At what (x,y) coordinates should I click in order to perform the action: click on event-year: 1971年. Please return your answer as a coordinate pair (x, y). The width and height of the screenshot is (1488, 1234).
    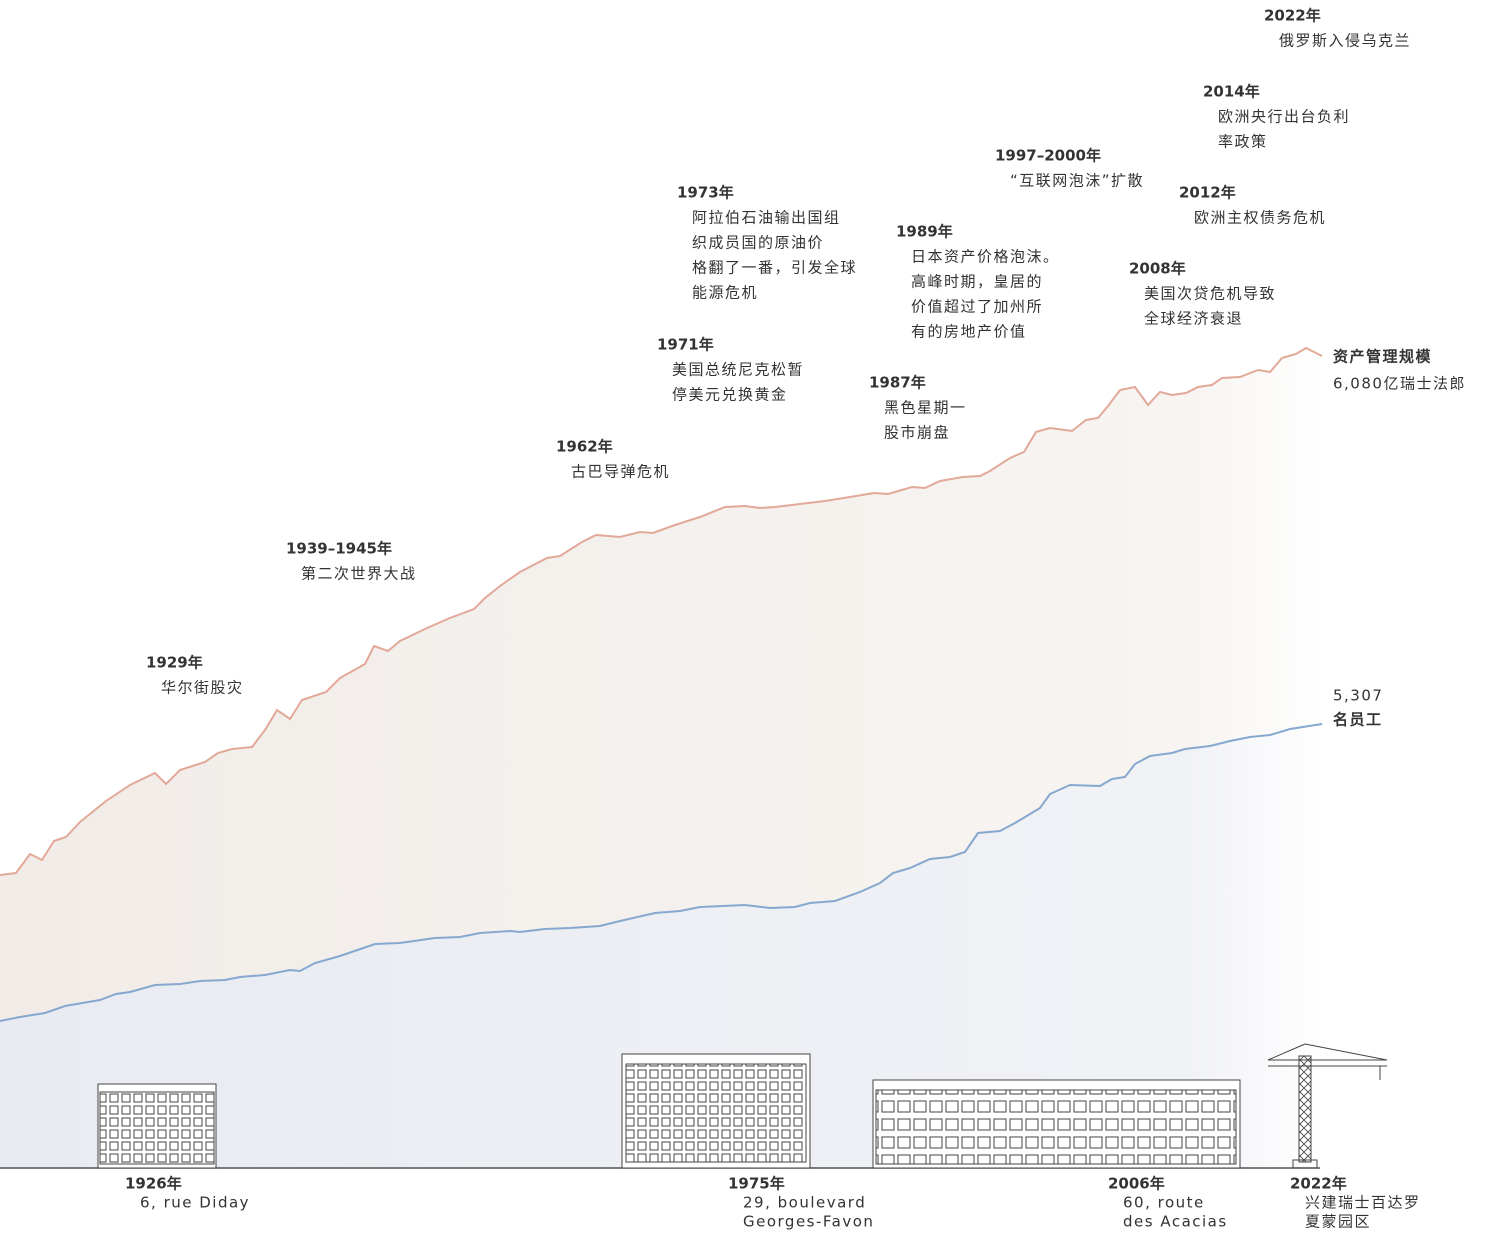
    Looking at the image, I should click on (685, 345).